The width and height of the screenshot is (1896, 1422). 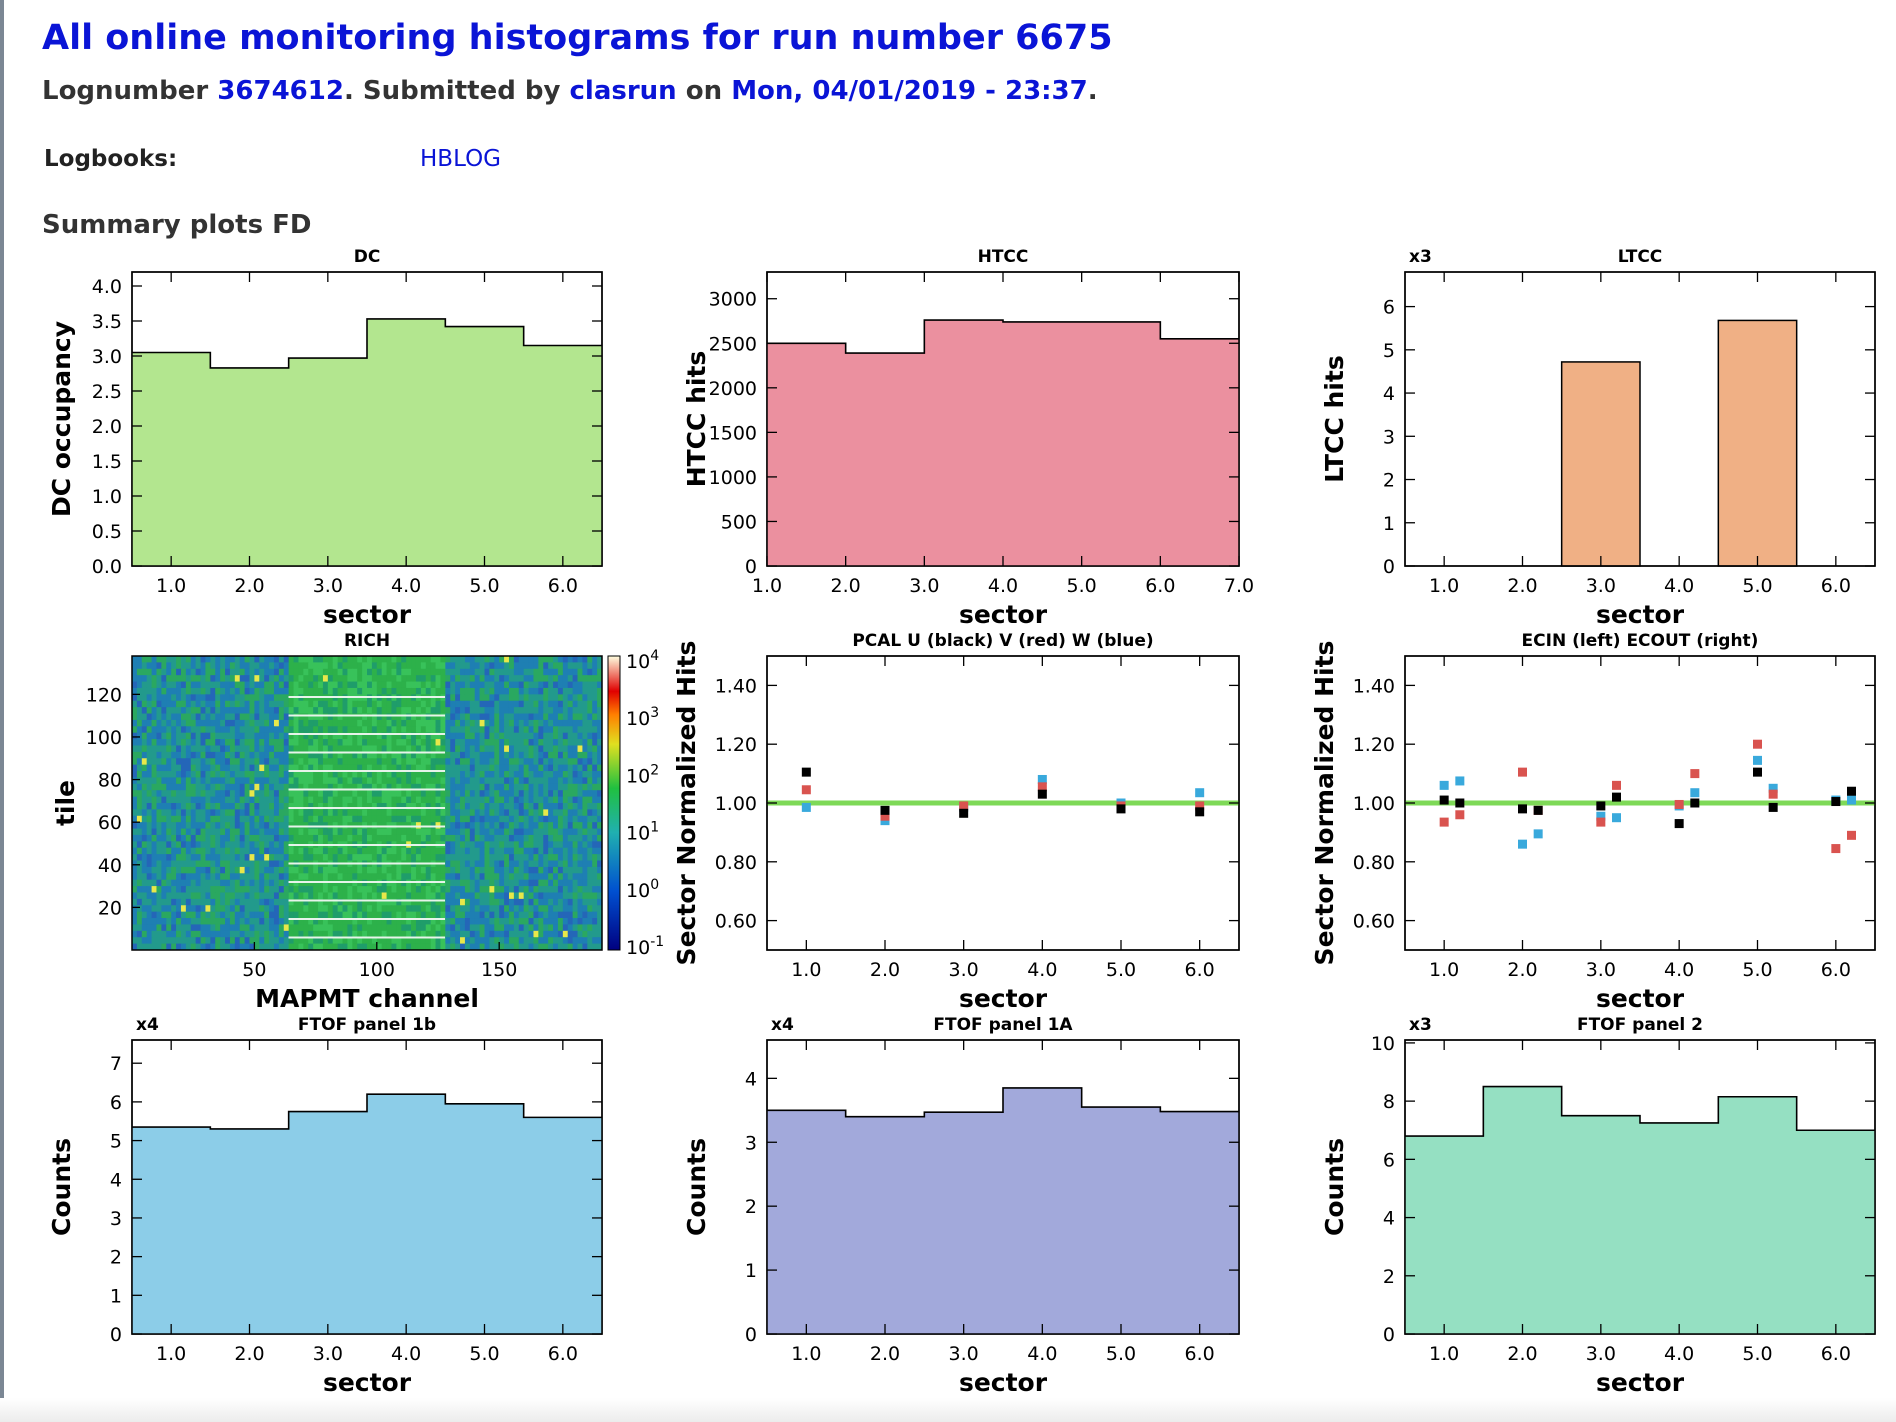 What do you see at coordinates (460, 159) in the screenshot?
I see `logbooks-link: HBLOG` at bounding box center [460, 159].